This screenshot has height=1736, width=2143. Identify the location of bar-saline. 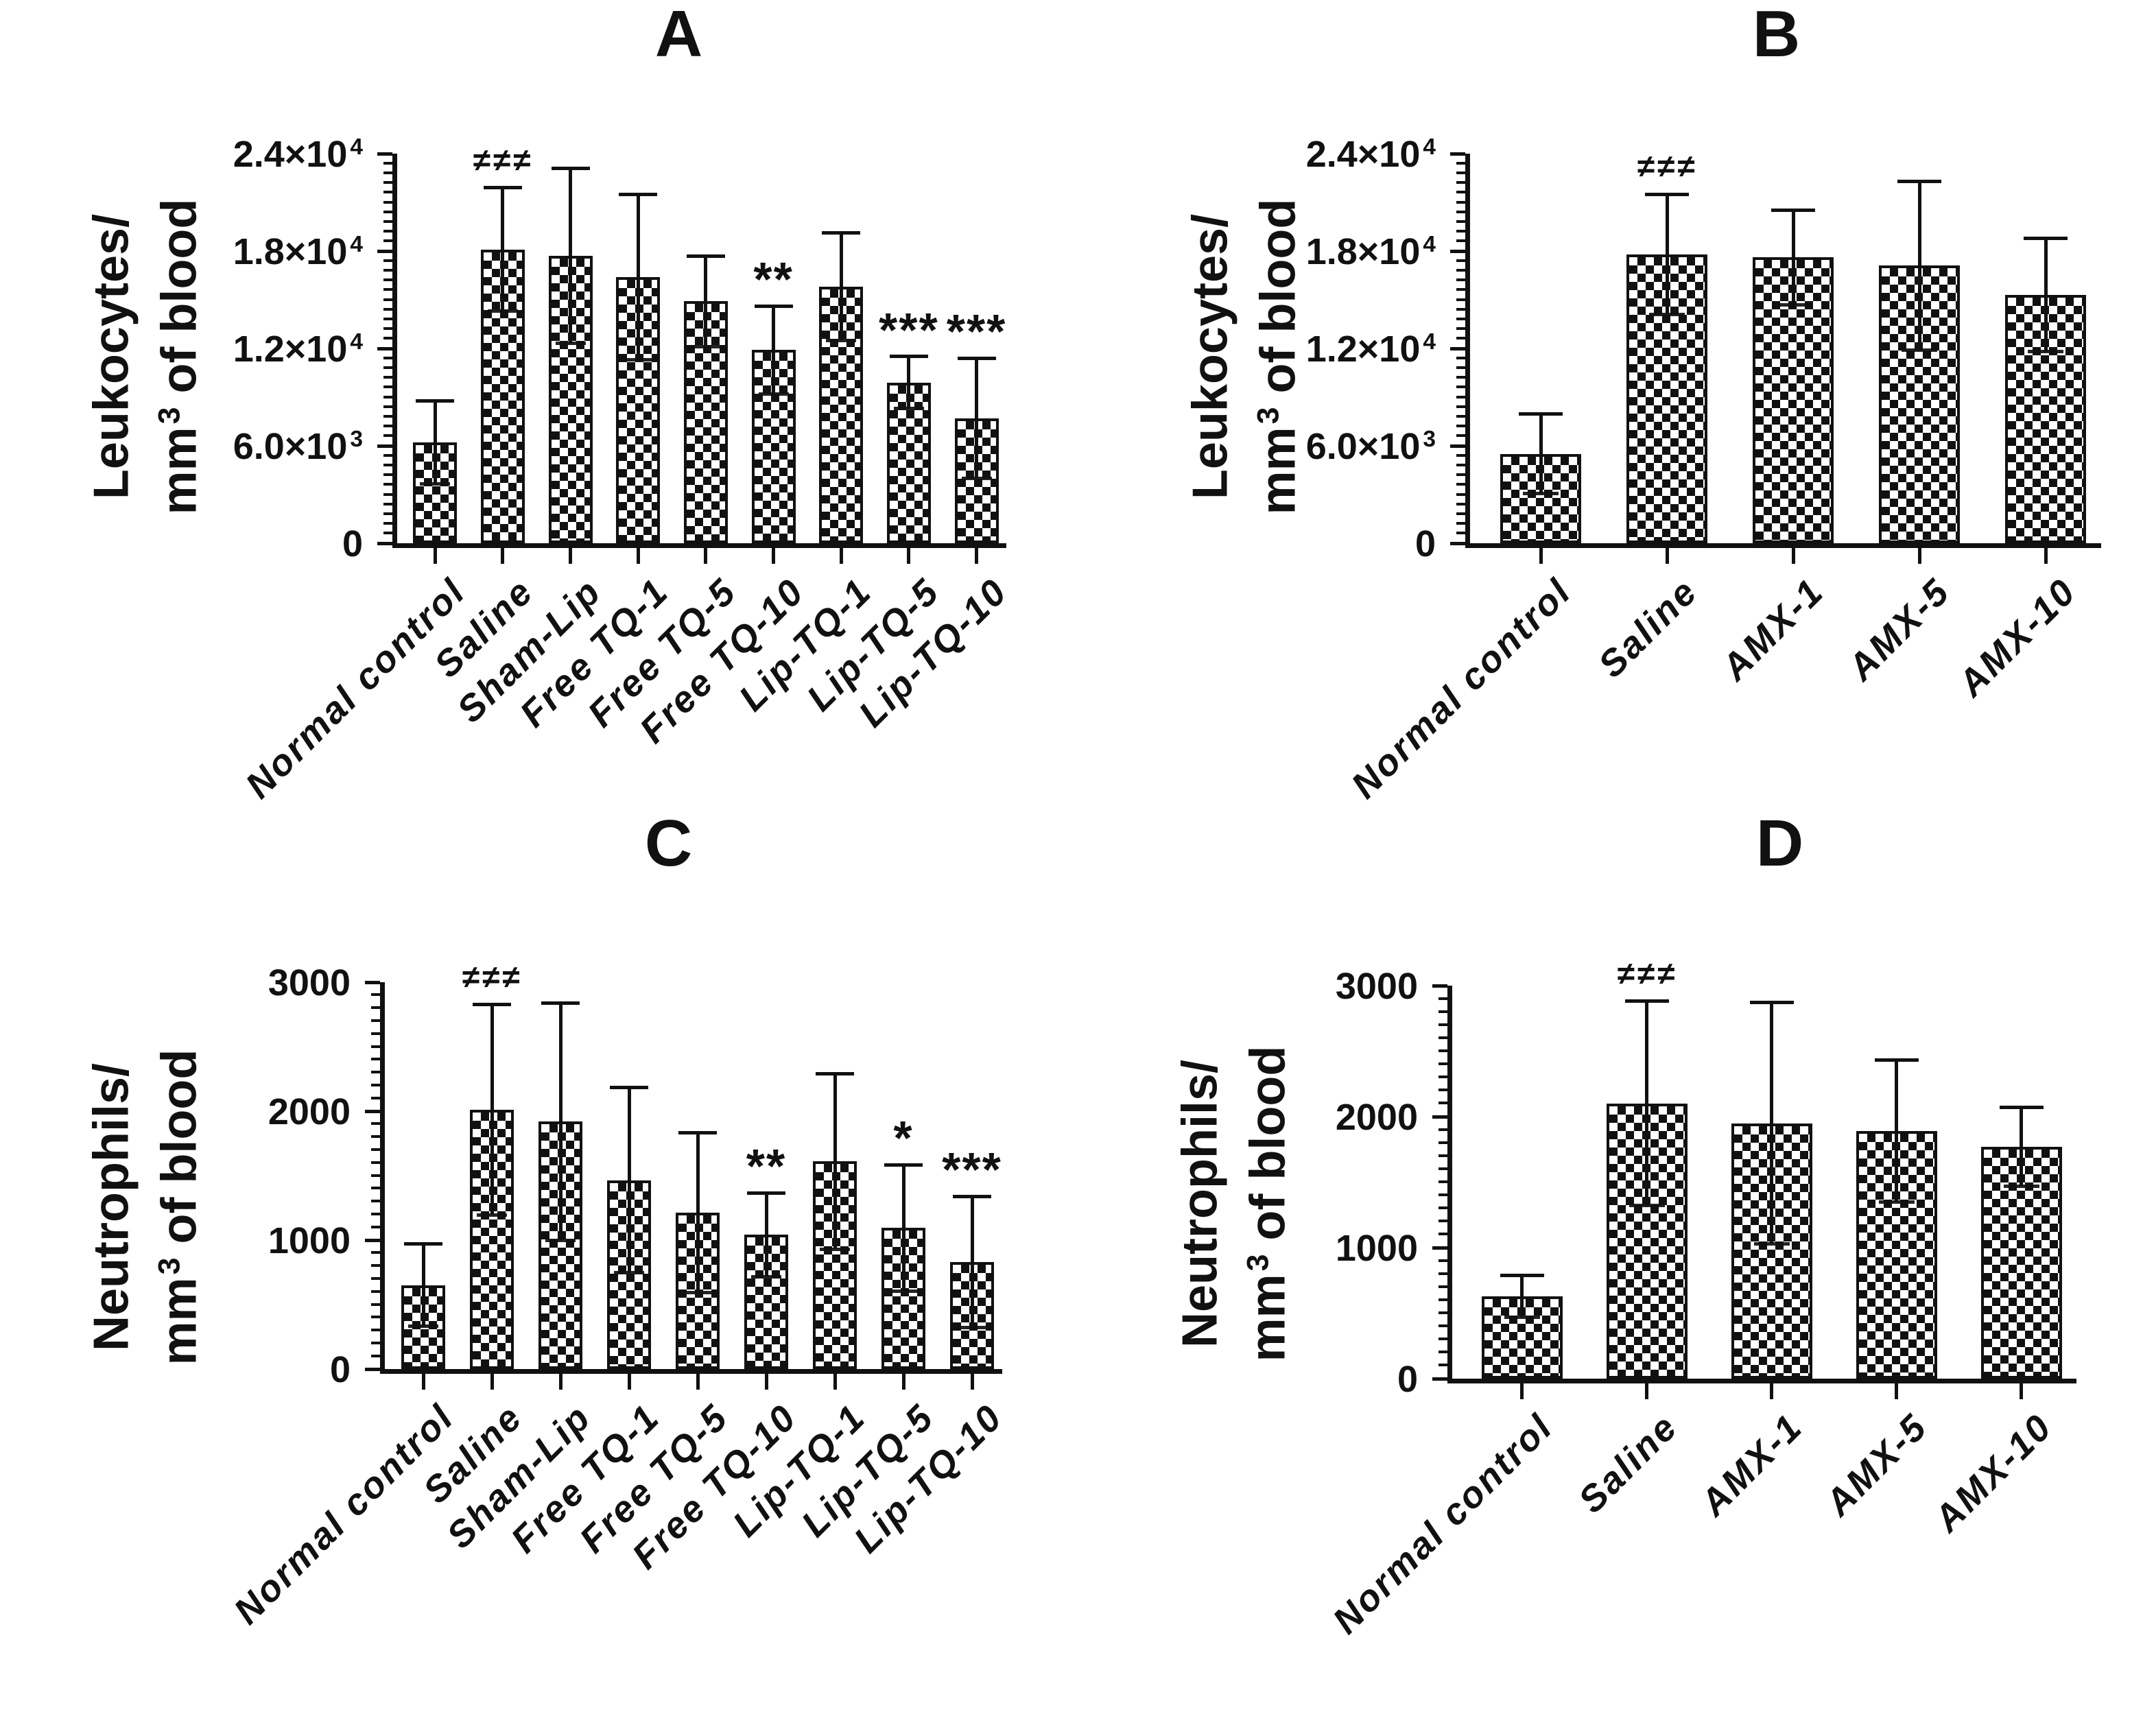
(1647, 1241).